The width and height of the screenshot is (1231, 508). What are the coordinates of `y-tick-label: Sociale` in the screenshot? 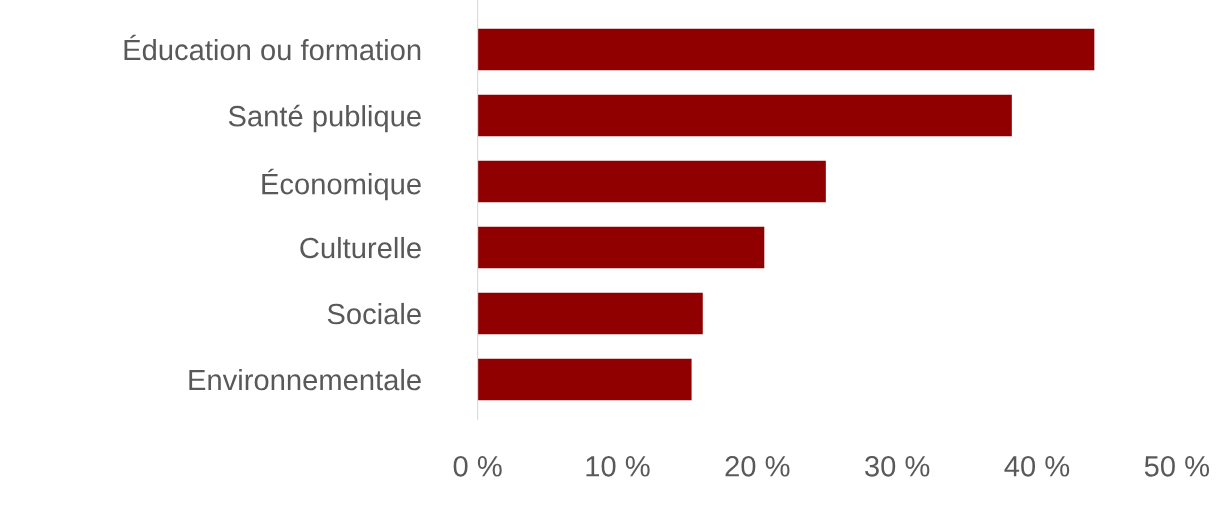 It's located at (374, 313).